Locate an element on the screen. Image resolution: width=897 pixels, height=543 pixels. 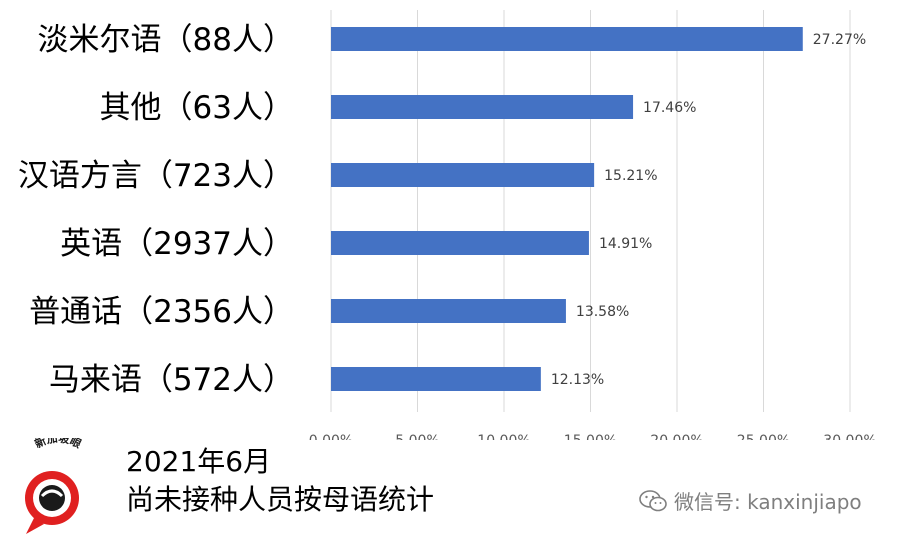
x-tick-label: 0.00% is located at coordinates (331, 436).